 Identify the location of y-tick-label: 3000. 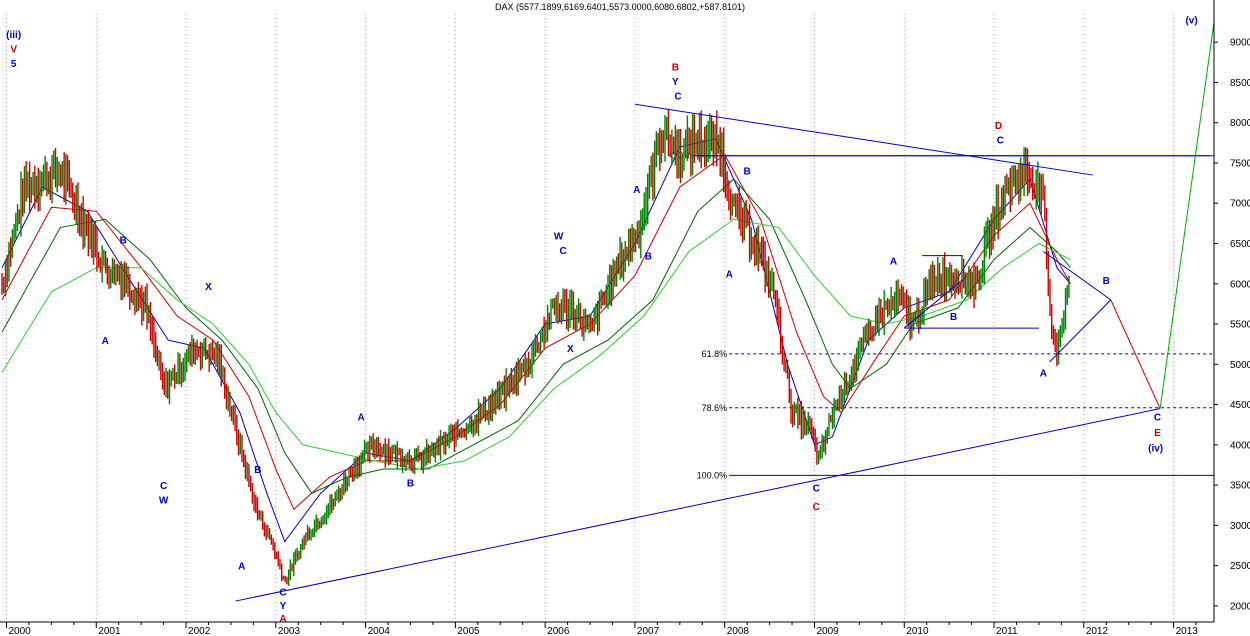
(1240, 526).